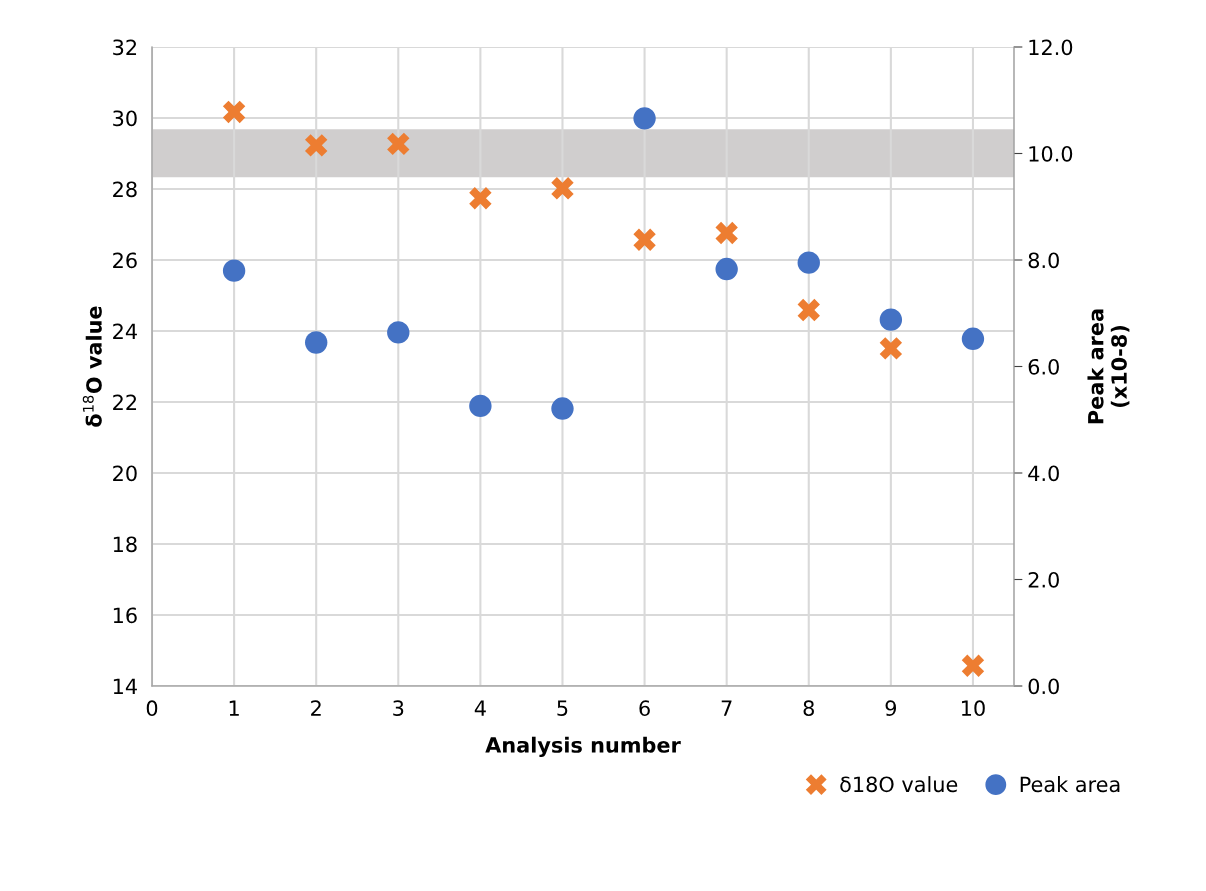 The height and width of the screenshot is (891, 1206). Describe the element at coordinates (1051, 47) in the screenshot. I see `y2-tick-label: 12.0` at that location.